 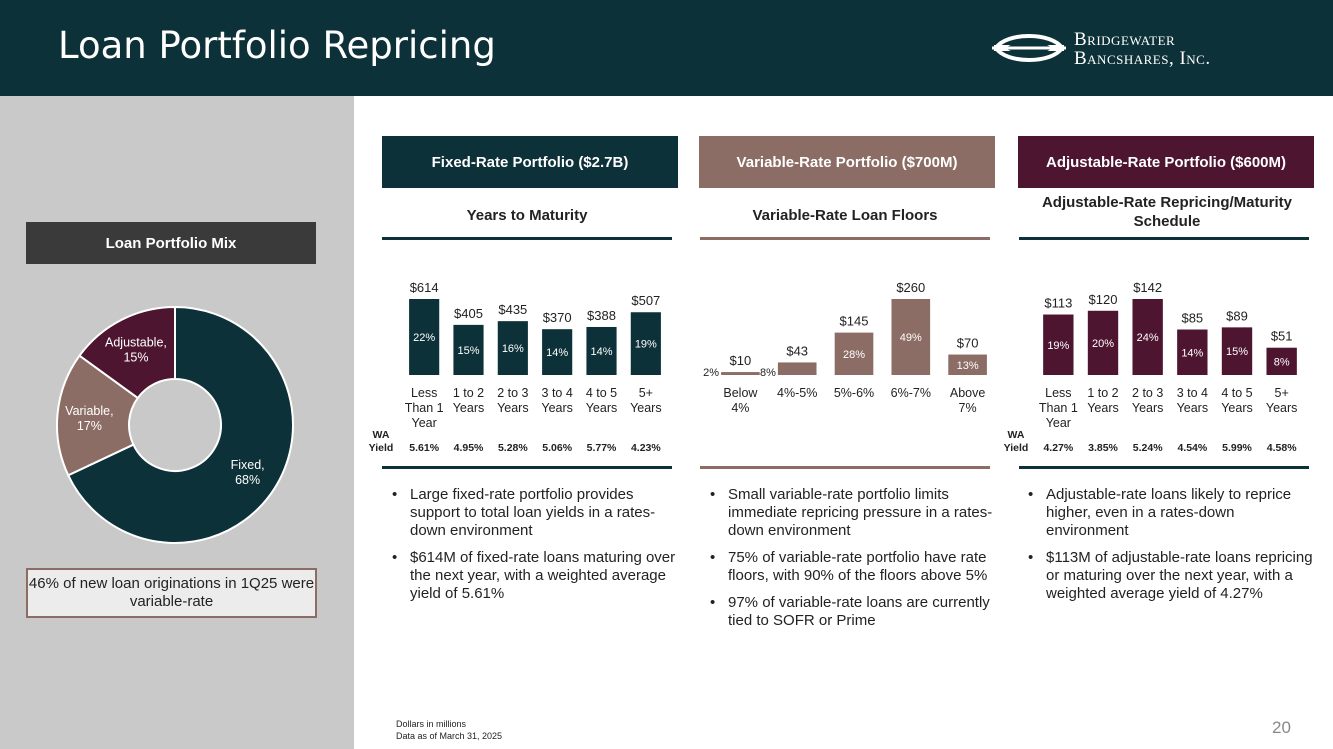 What do you see at coordinates (711, 373) in the screenshot?
I see `bar-pct-label: 2%` at bounding box center [711, 373].